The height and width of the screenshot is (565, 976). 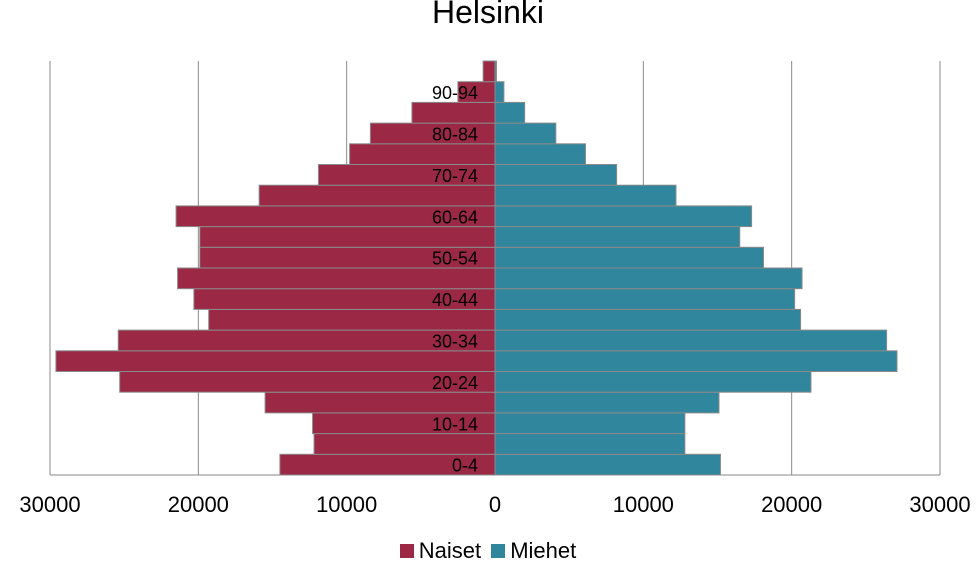 What do you see at coordinates (455, 424) in the screenshot?
I see `category-label: 10-14` at bounding box center [455, 424].